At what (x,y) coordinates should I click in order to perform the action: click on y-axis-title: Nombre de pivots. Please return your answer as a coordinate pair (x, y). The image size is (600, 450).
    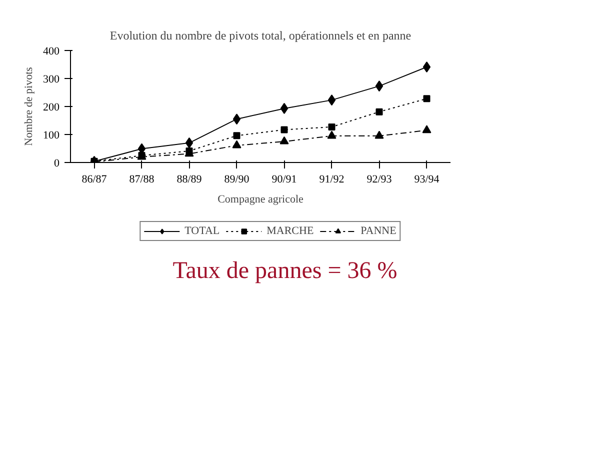
    Looking at the image, I should click on (29, 106).